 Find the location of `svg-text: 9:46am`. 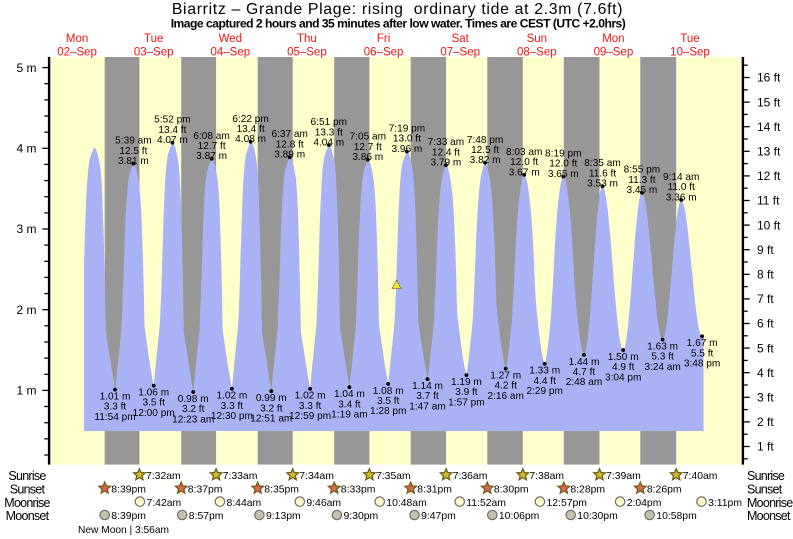

svg-text: 9:46am is located at coordinates (323, 503).